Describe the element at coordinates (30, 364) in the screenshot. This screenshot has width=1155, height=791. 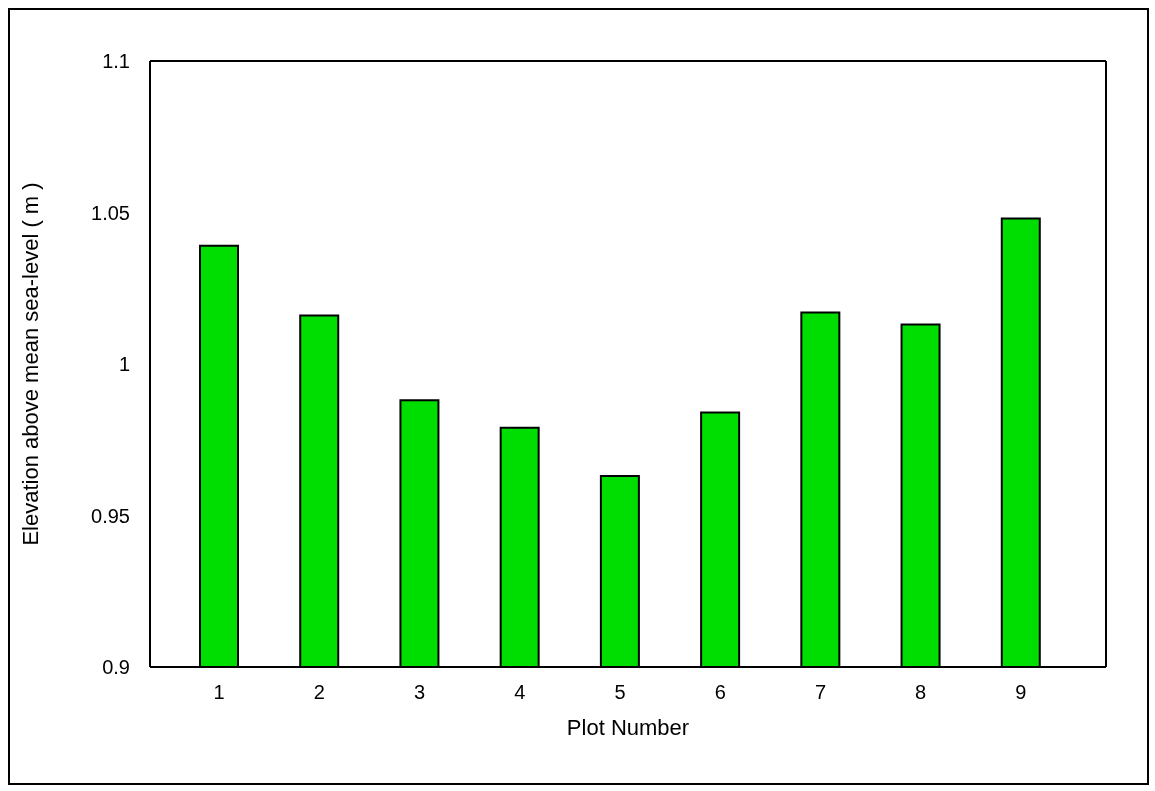
I see `y-axis-title: Elevation above mean sea-level ( m )` at that location.